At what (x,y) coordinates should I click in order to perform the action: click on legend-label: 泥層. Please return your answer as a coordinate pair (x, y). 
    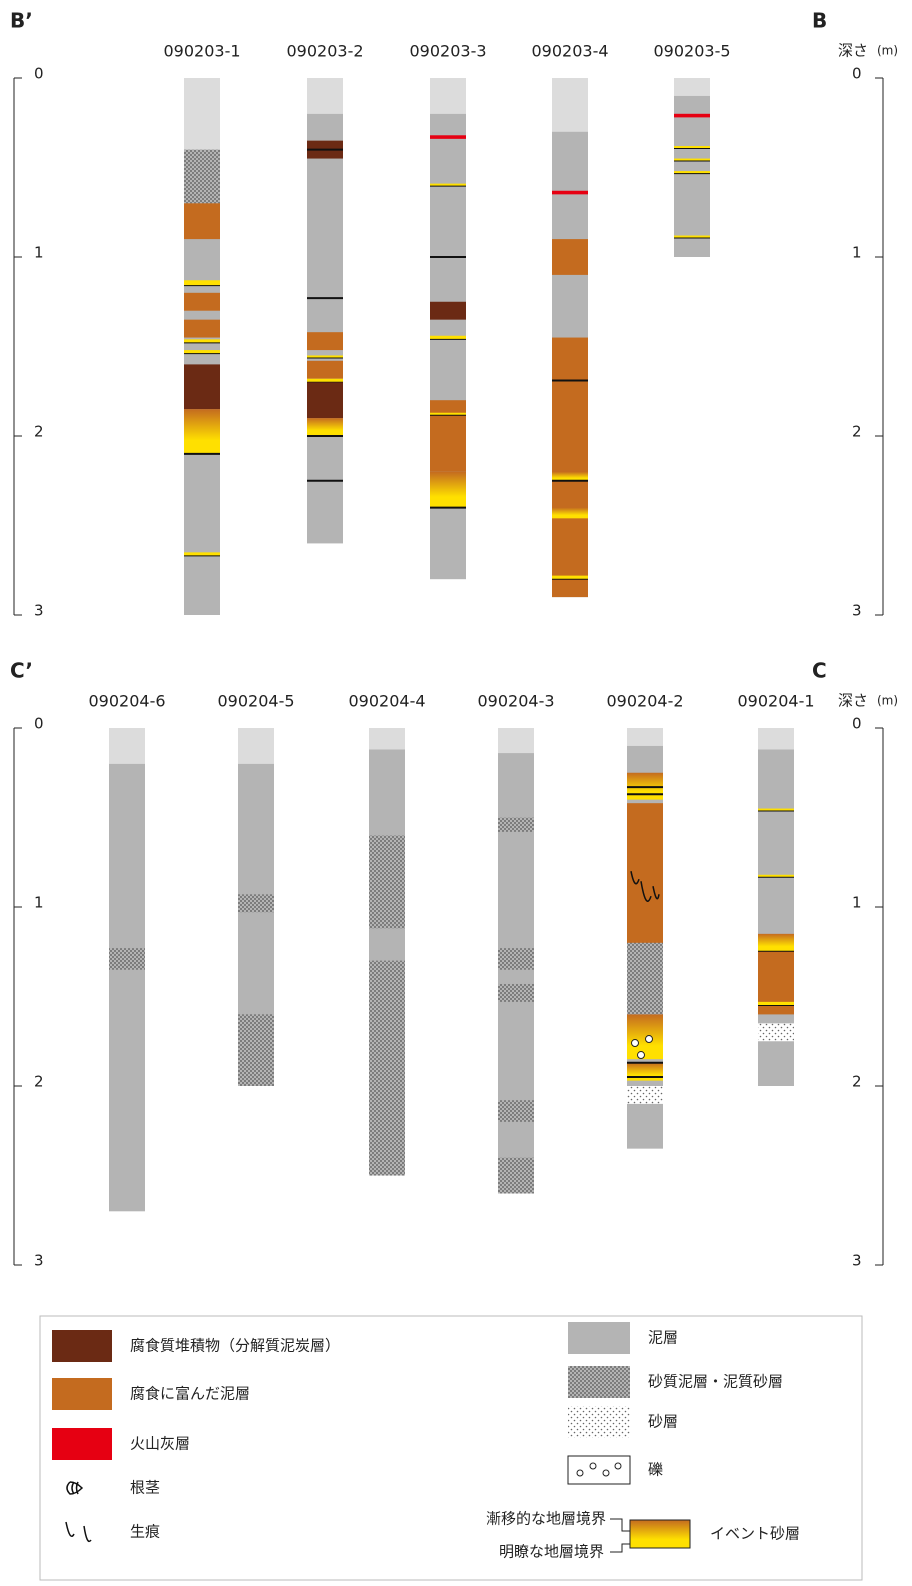
    Looking at the image, I should click on (663, 1338).